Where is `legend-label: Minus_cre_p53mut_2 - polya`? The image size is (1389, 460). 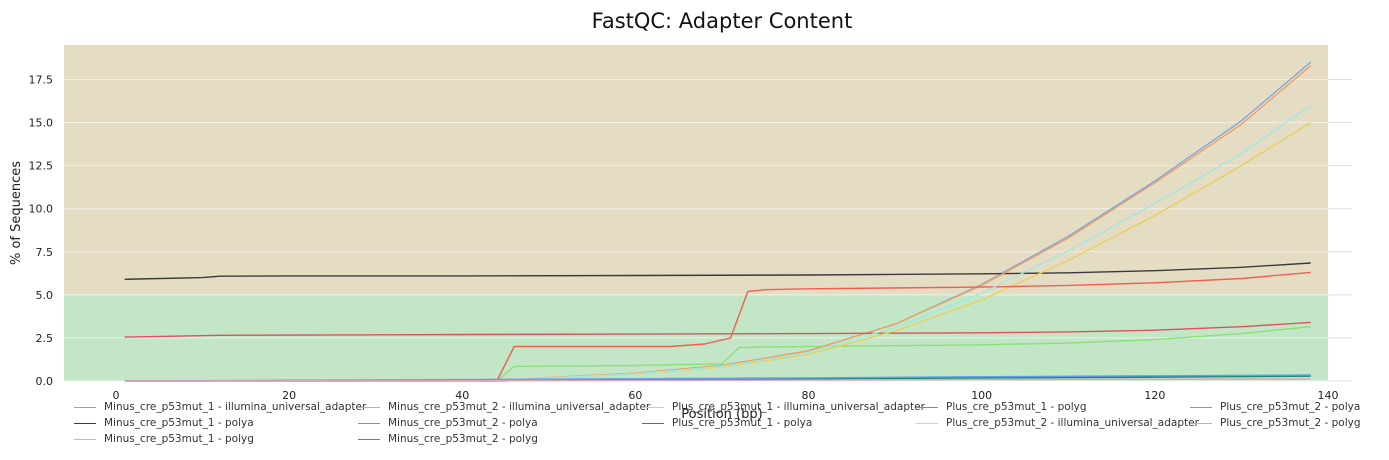
legend-label: Minus_cre_p53mut_2 - polya is located at coordinates (463, 423).